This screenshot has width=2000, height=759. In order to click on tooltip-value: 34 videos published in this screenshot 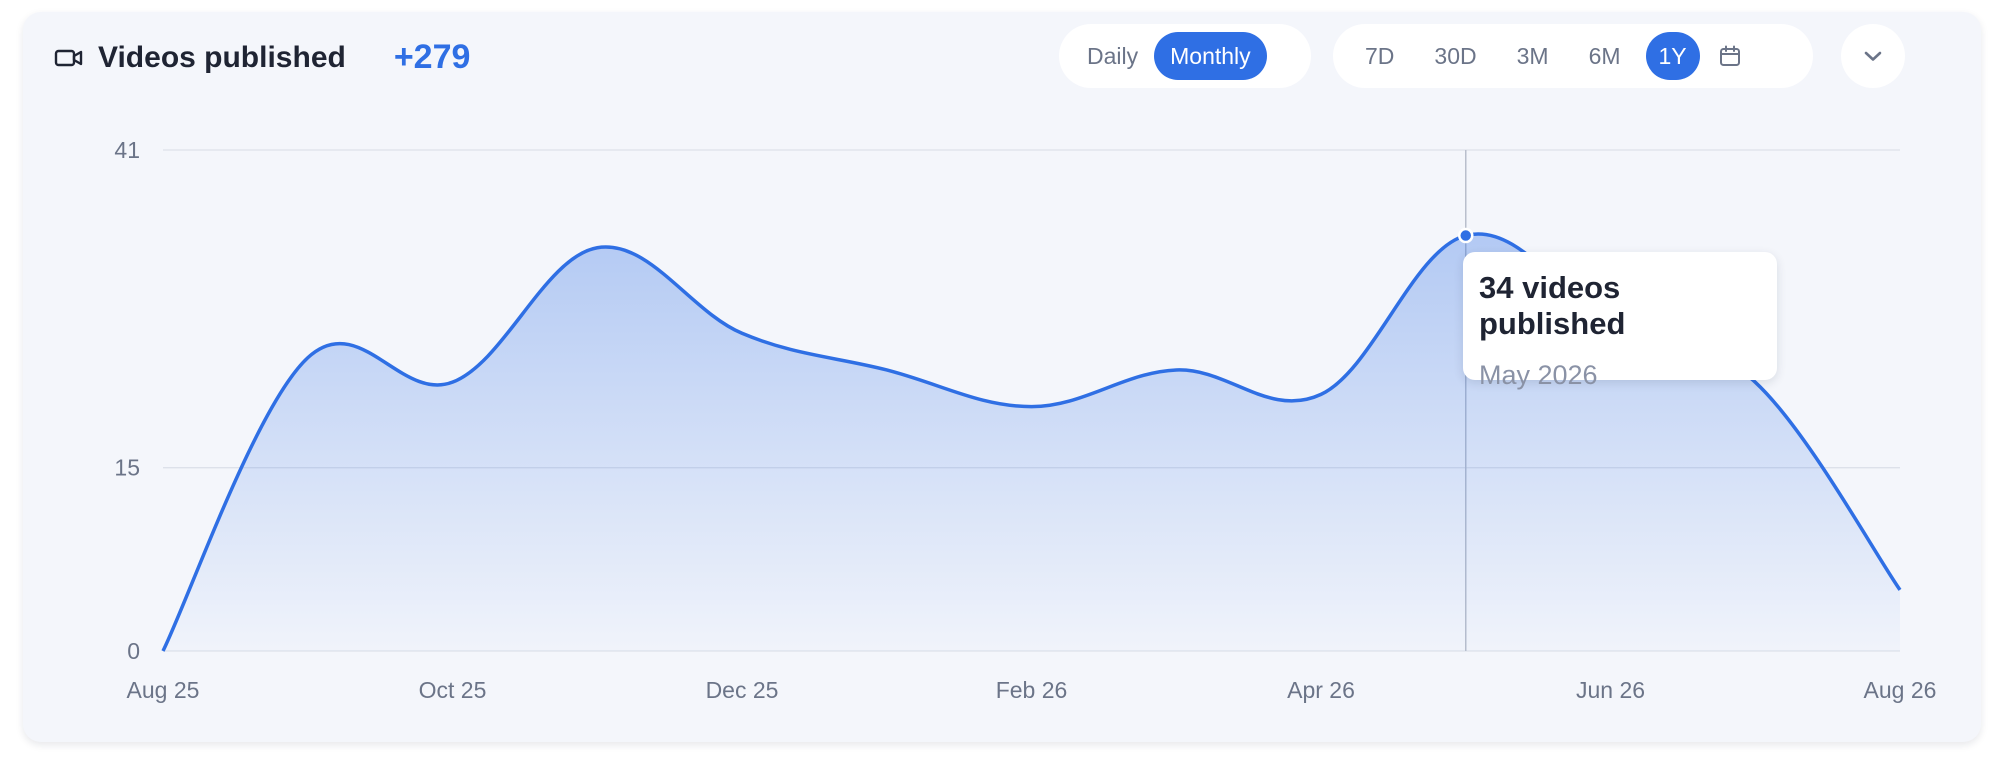, I will do `click(1552, 305)`.